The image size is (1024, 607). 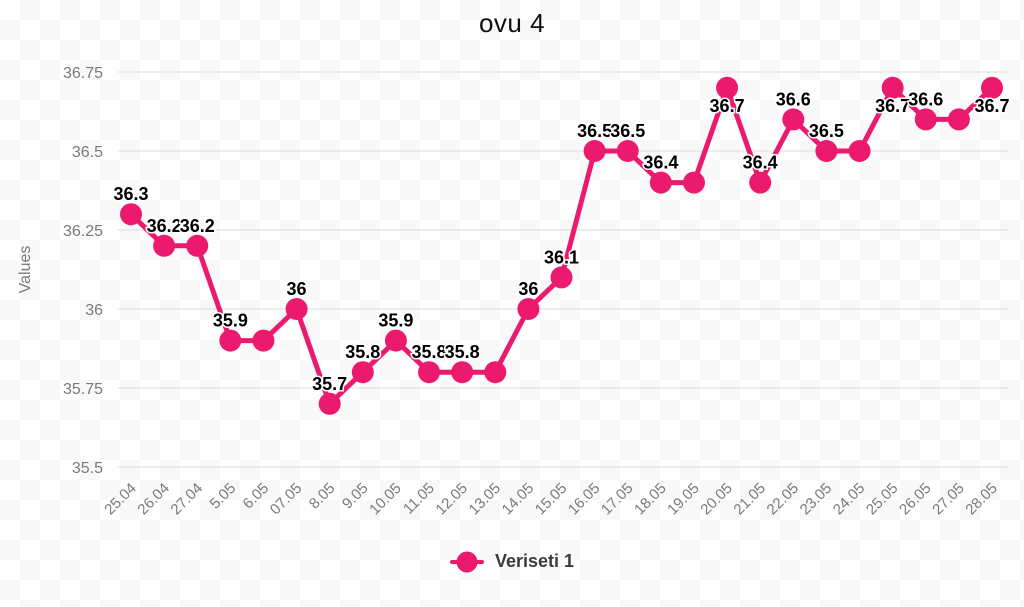 What do you see at coordinates (561, 257) in the screenshot?
I see `point-value-label: 36.1` at bounding box center [561, 257].